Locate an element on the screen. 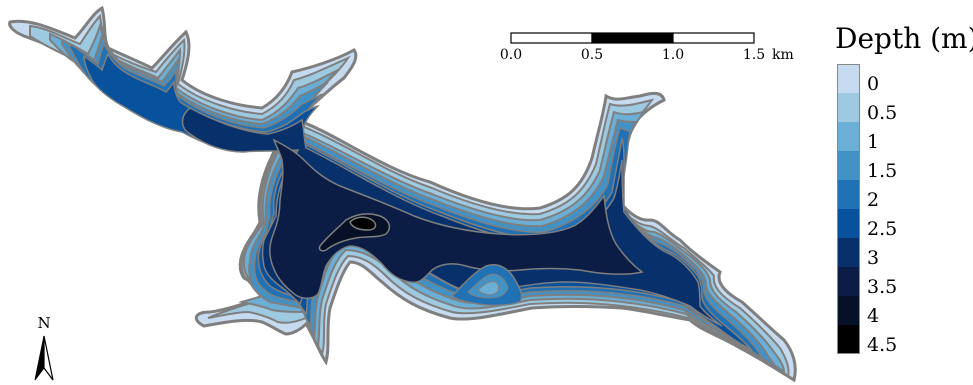  legend-label: 2 is located at coordinates (873, 200).